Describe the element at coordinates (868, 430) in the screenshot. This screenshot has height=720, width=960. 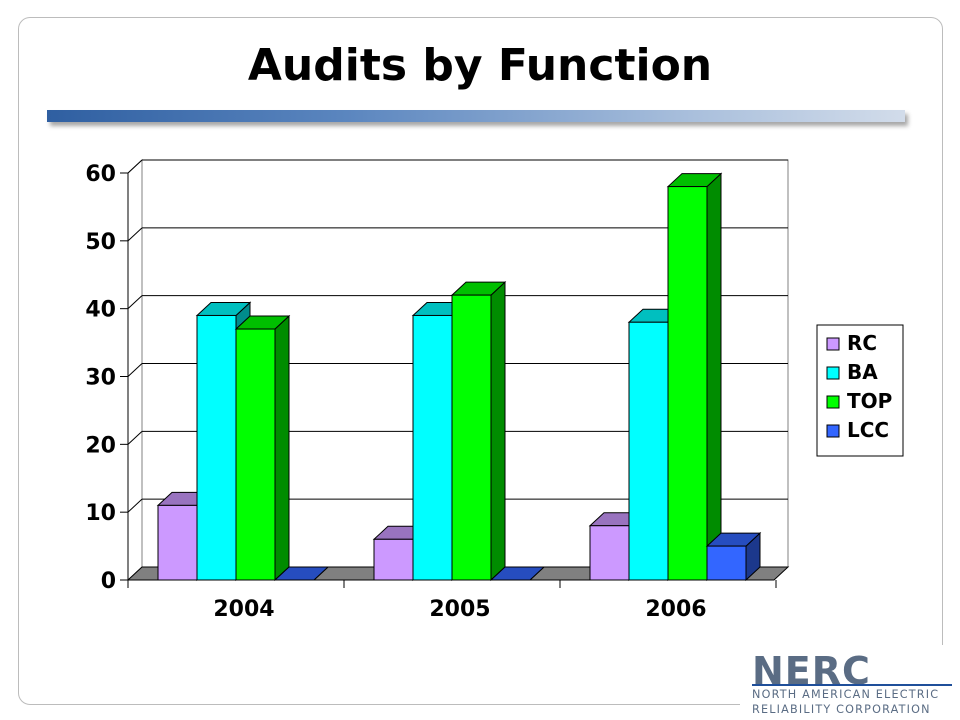
I see `legend-label-lcc: LCC` at that location.